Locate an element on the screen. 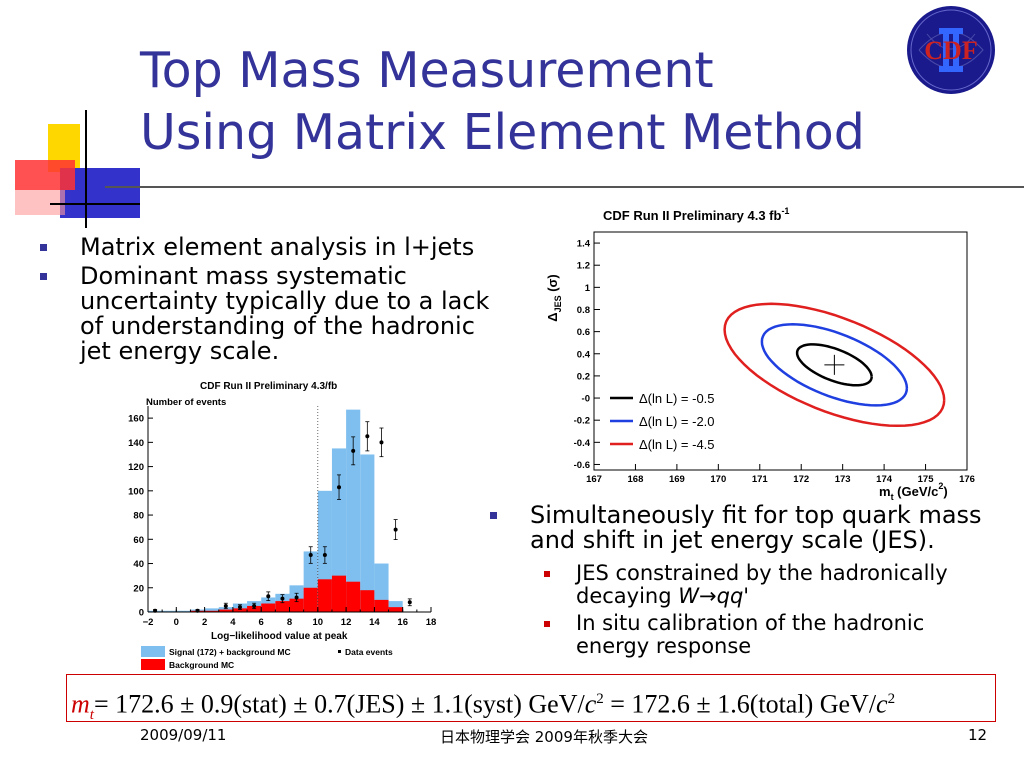 This screenshot has height=768, width=1024. logo-text: CDF is located at coordinates (950, 50).